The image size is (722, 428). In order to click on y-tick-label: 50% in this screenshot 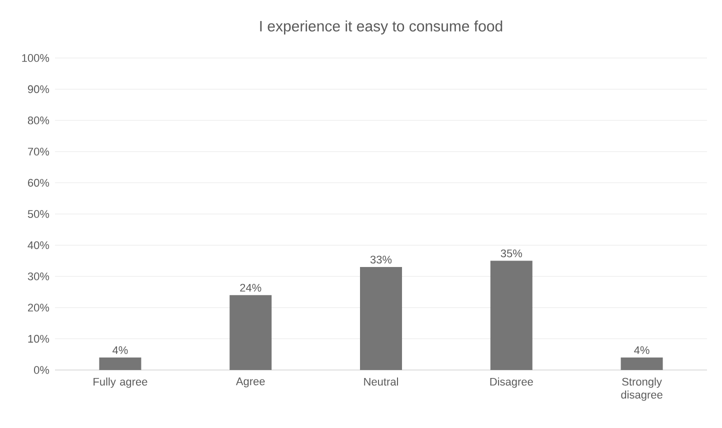, I will do `click(39, 214)`.